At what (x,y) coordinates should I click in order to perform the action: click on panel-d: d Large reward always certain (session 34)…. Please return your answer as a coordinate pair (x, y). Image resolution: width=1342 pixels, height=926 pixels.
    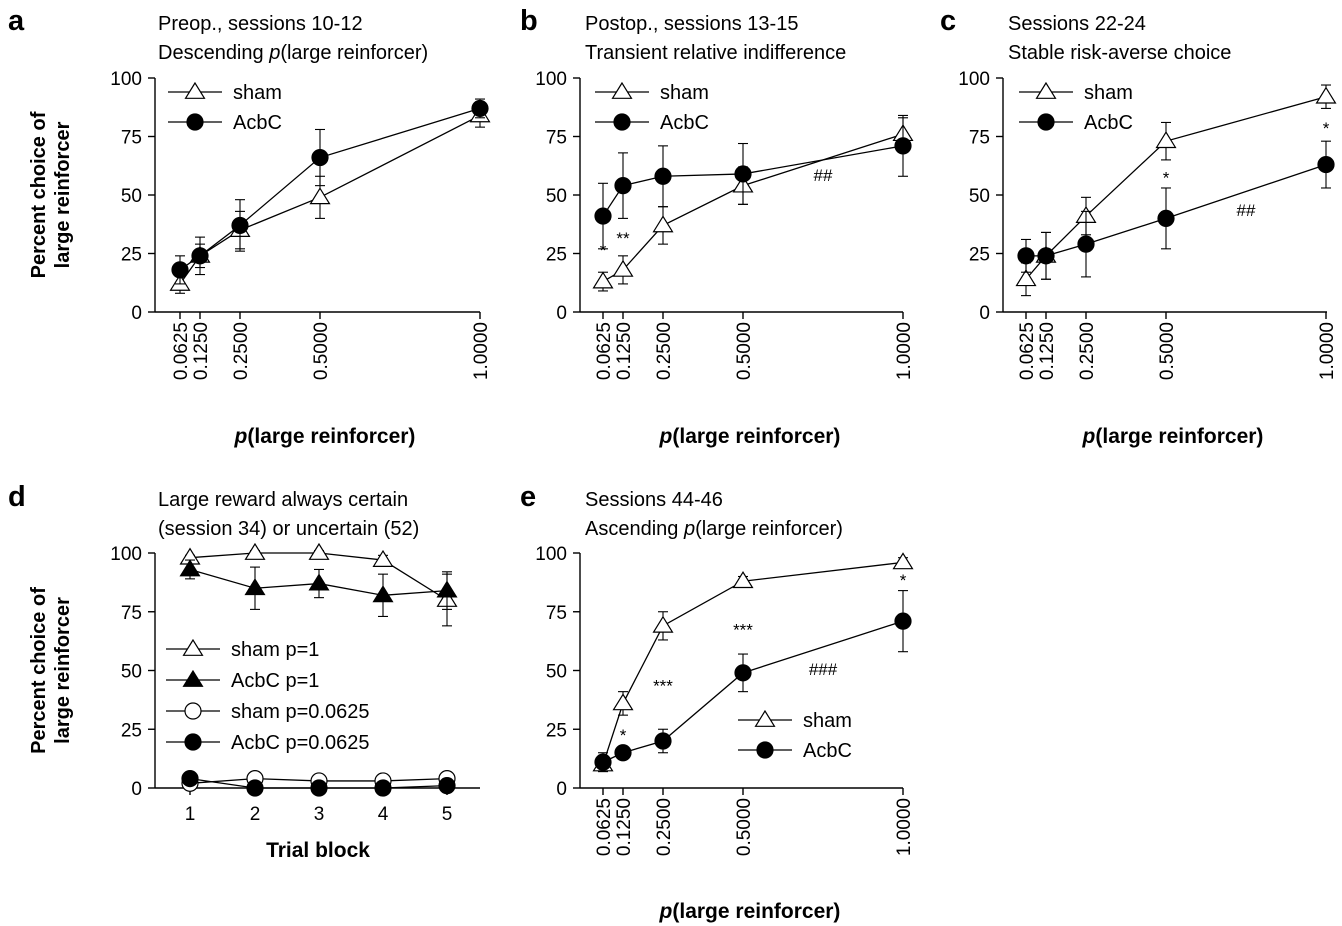
    Looking at the image, I should click on (244, 671).